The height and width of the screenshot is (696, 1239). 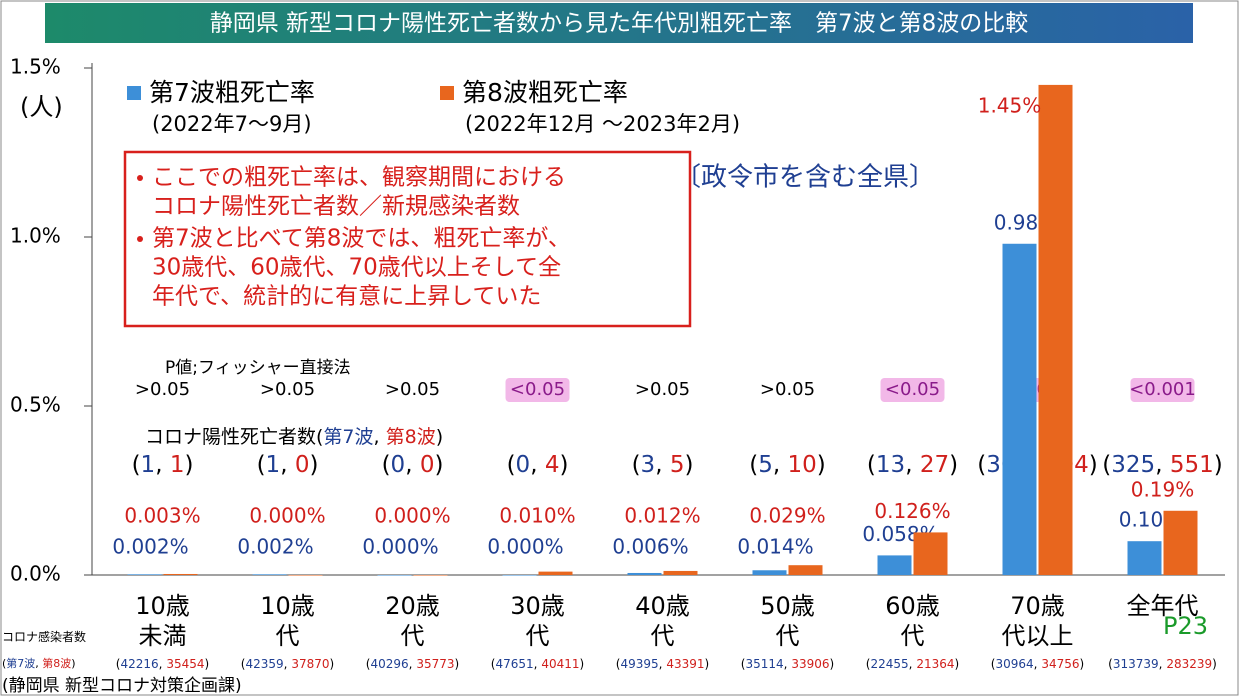 What do you see at coordinates (912, 389) in the screenshot?
I see `p-value: <0.05` at bounding box center [912, 389].